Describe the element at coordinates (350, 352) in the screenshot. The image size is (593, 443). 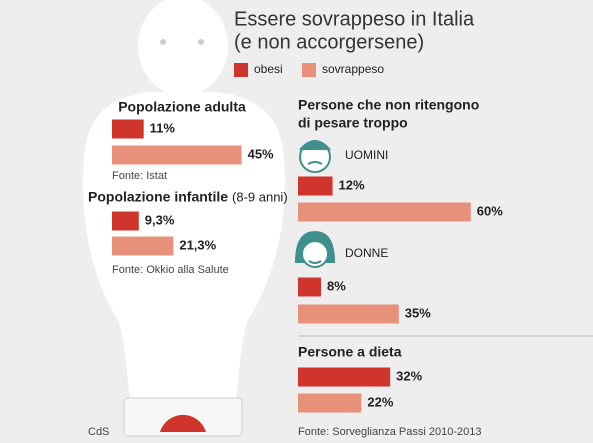
I see `panel-title: Persone a dieta` at that location.